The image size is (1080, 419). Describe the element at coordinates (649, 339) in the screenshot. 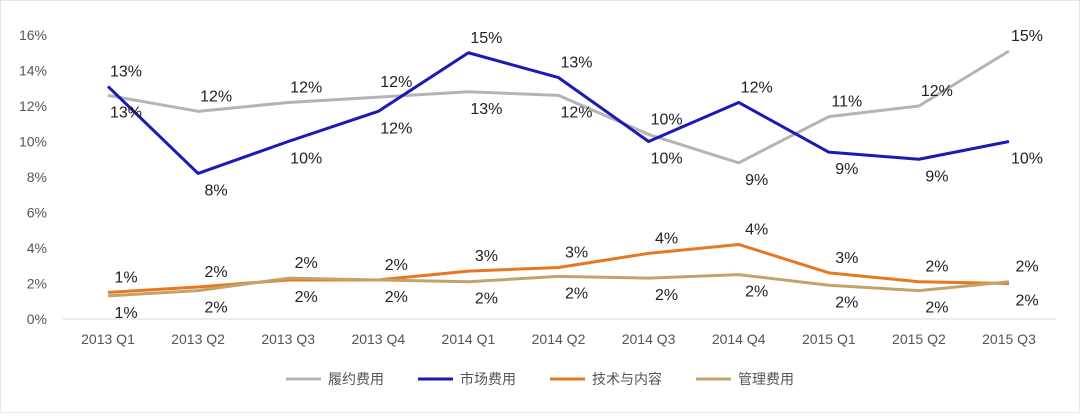

I see `x-tick-label: 2014 Q3` at that location.